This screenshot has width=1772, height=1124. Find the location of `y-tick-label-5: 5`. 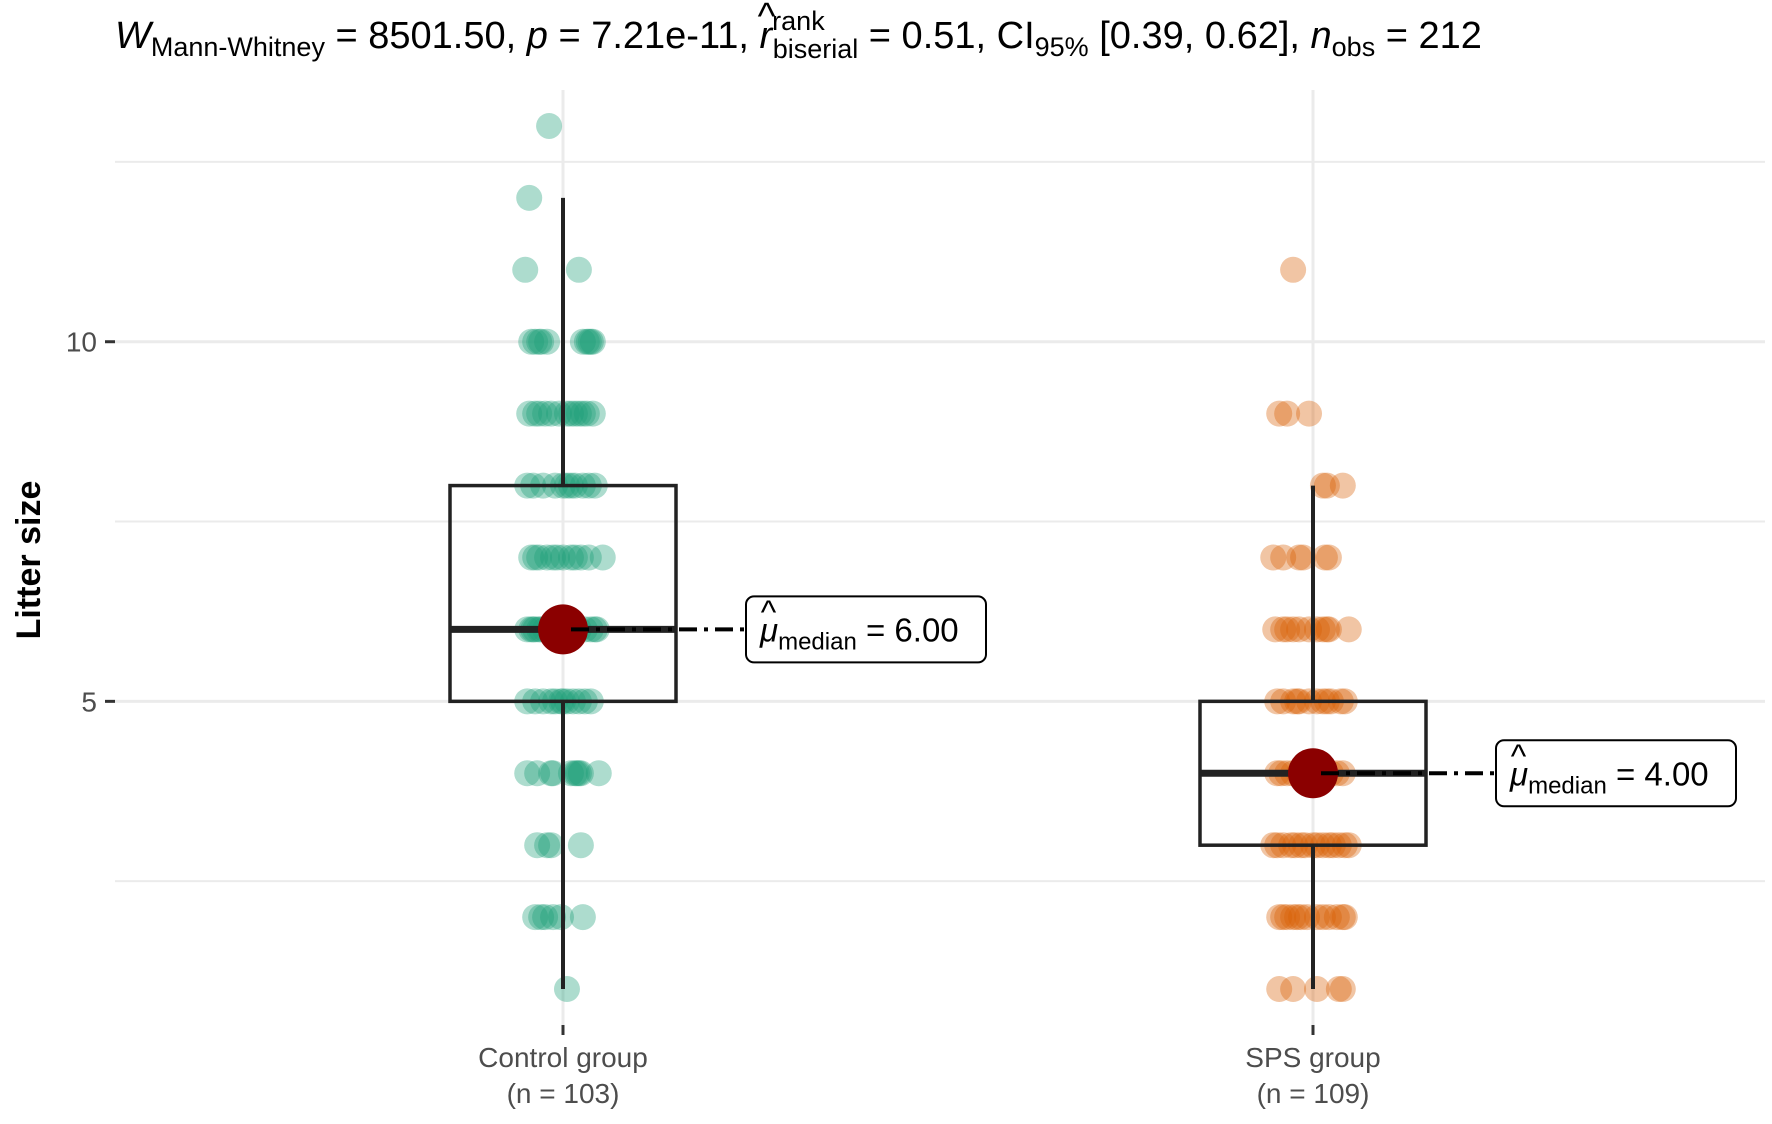

y-tick-label-5: 5 is located at coordinates (89, 701).